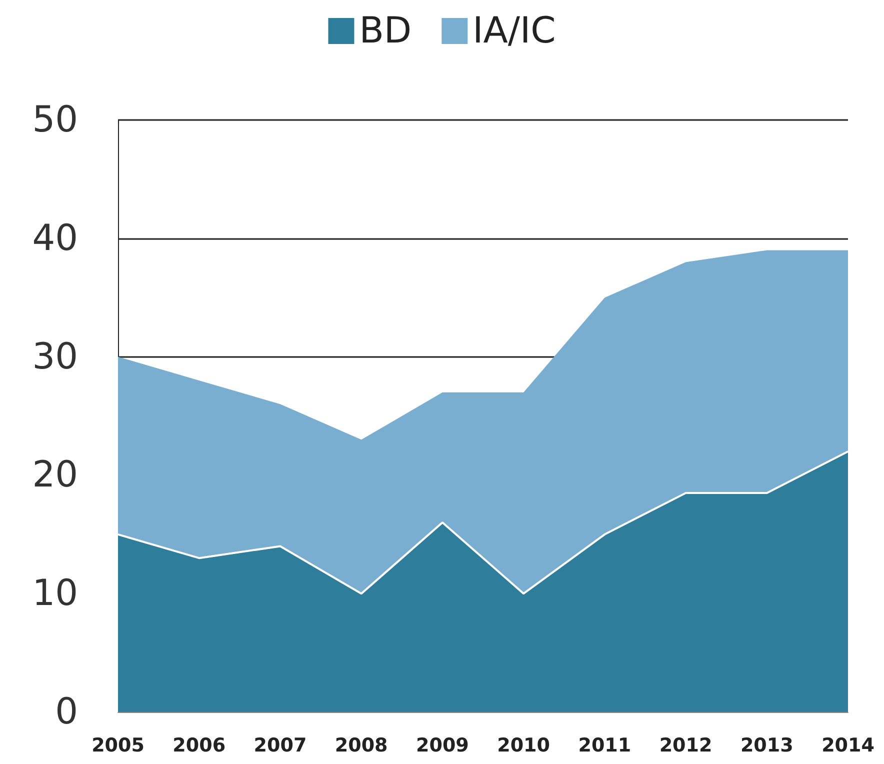 The height and width of the screenshot is (764, 884). What do you see at coordinates (118, 745) in the screenshot?
I see `x-tick-label: 2005` at bounding box center [118, 745].